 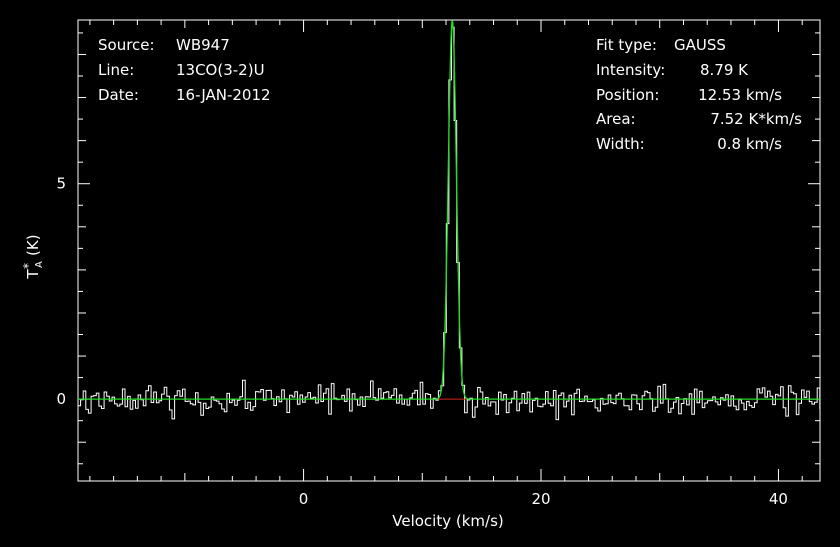 I want to click on fit-type-value: GAUSS, so click(x=700, y=45).